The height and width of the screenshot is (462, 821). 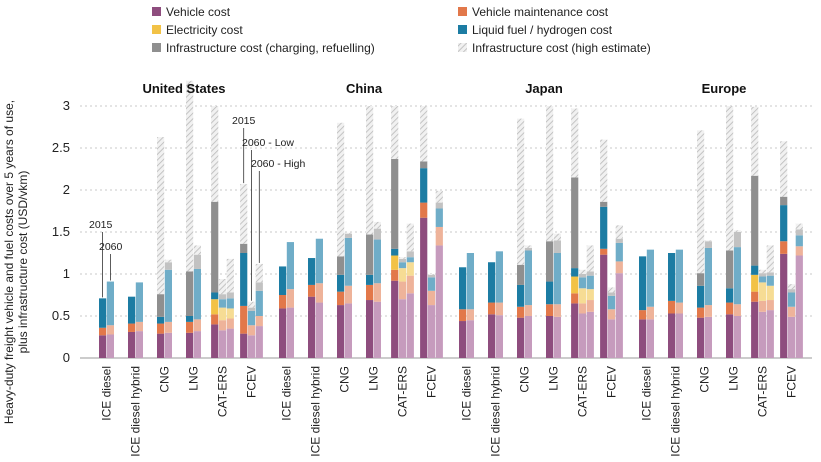 What do you see at coordinates (544, 88) in the screenshot?
I see `region-label: Japan` at bounding box center [544, 88].